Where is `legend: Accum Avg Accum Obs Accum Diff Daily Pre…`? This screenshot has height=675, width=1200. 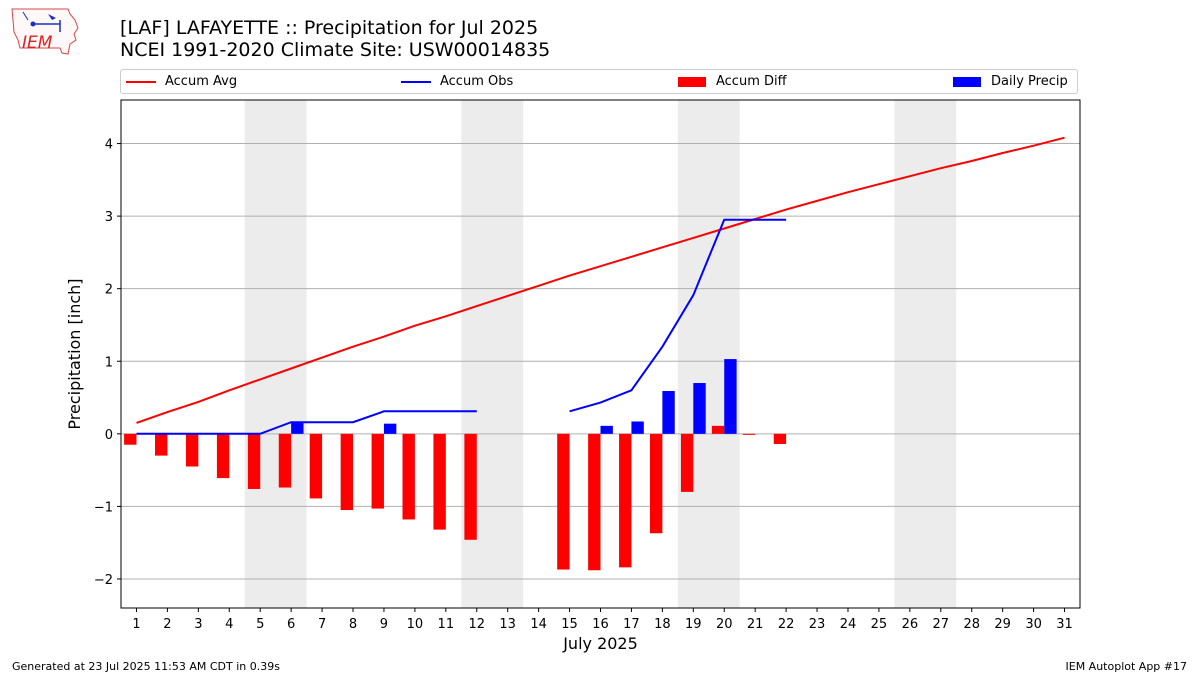 legend: Accum Avg Accum Obs Accum Diff Daily Pre… is located at coordinates (599, 81).